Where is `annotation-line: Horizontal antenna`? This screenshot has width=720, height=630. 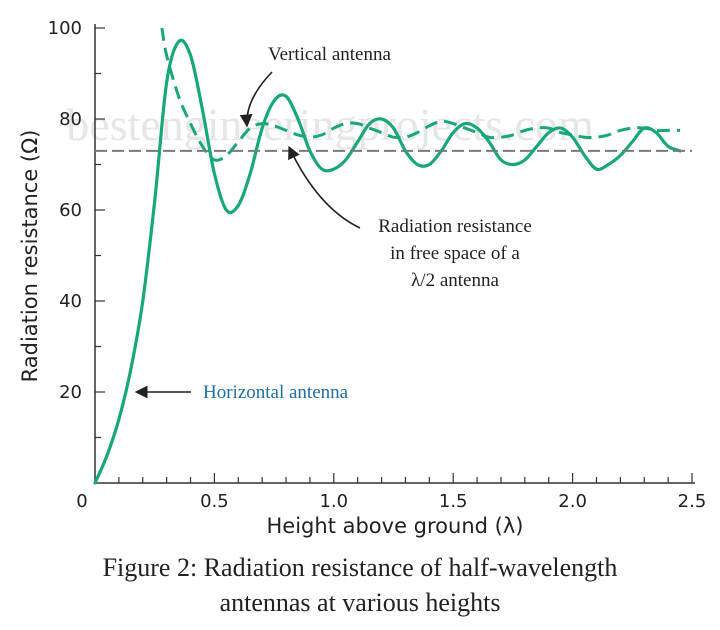 annotation-line: Horizontal antenna is located at coordinates (276, 392).